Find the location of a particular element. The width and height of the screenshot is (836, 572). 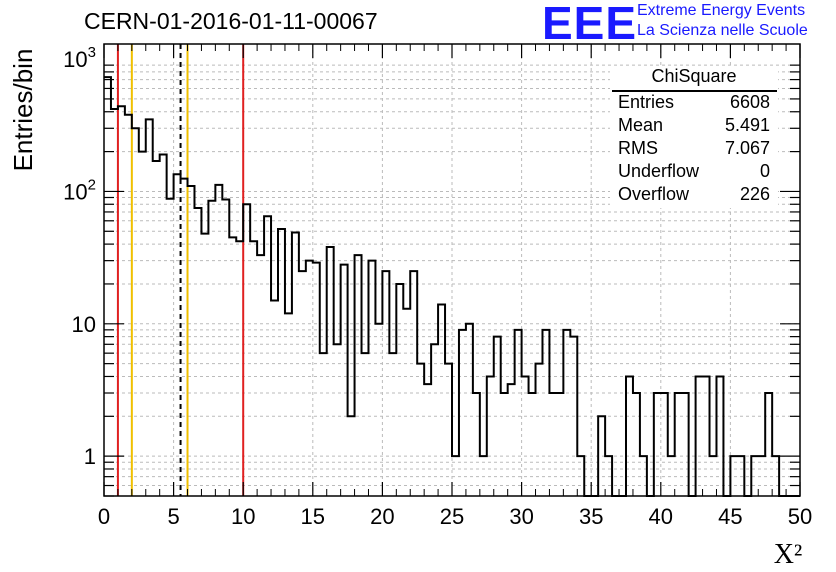

x-axis-label: X² is located at coordinates (788, 554).